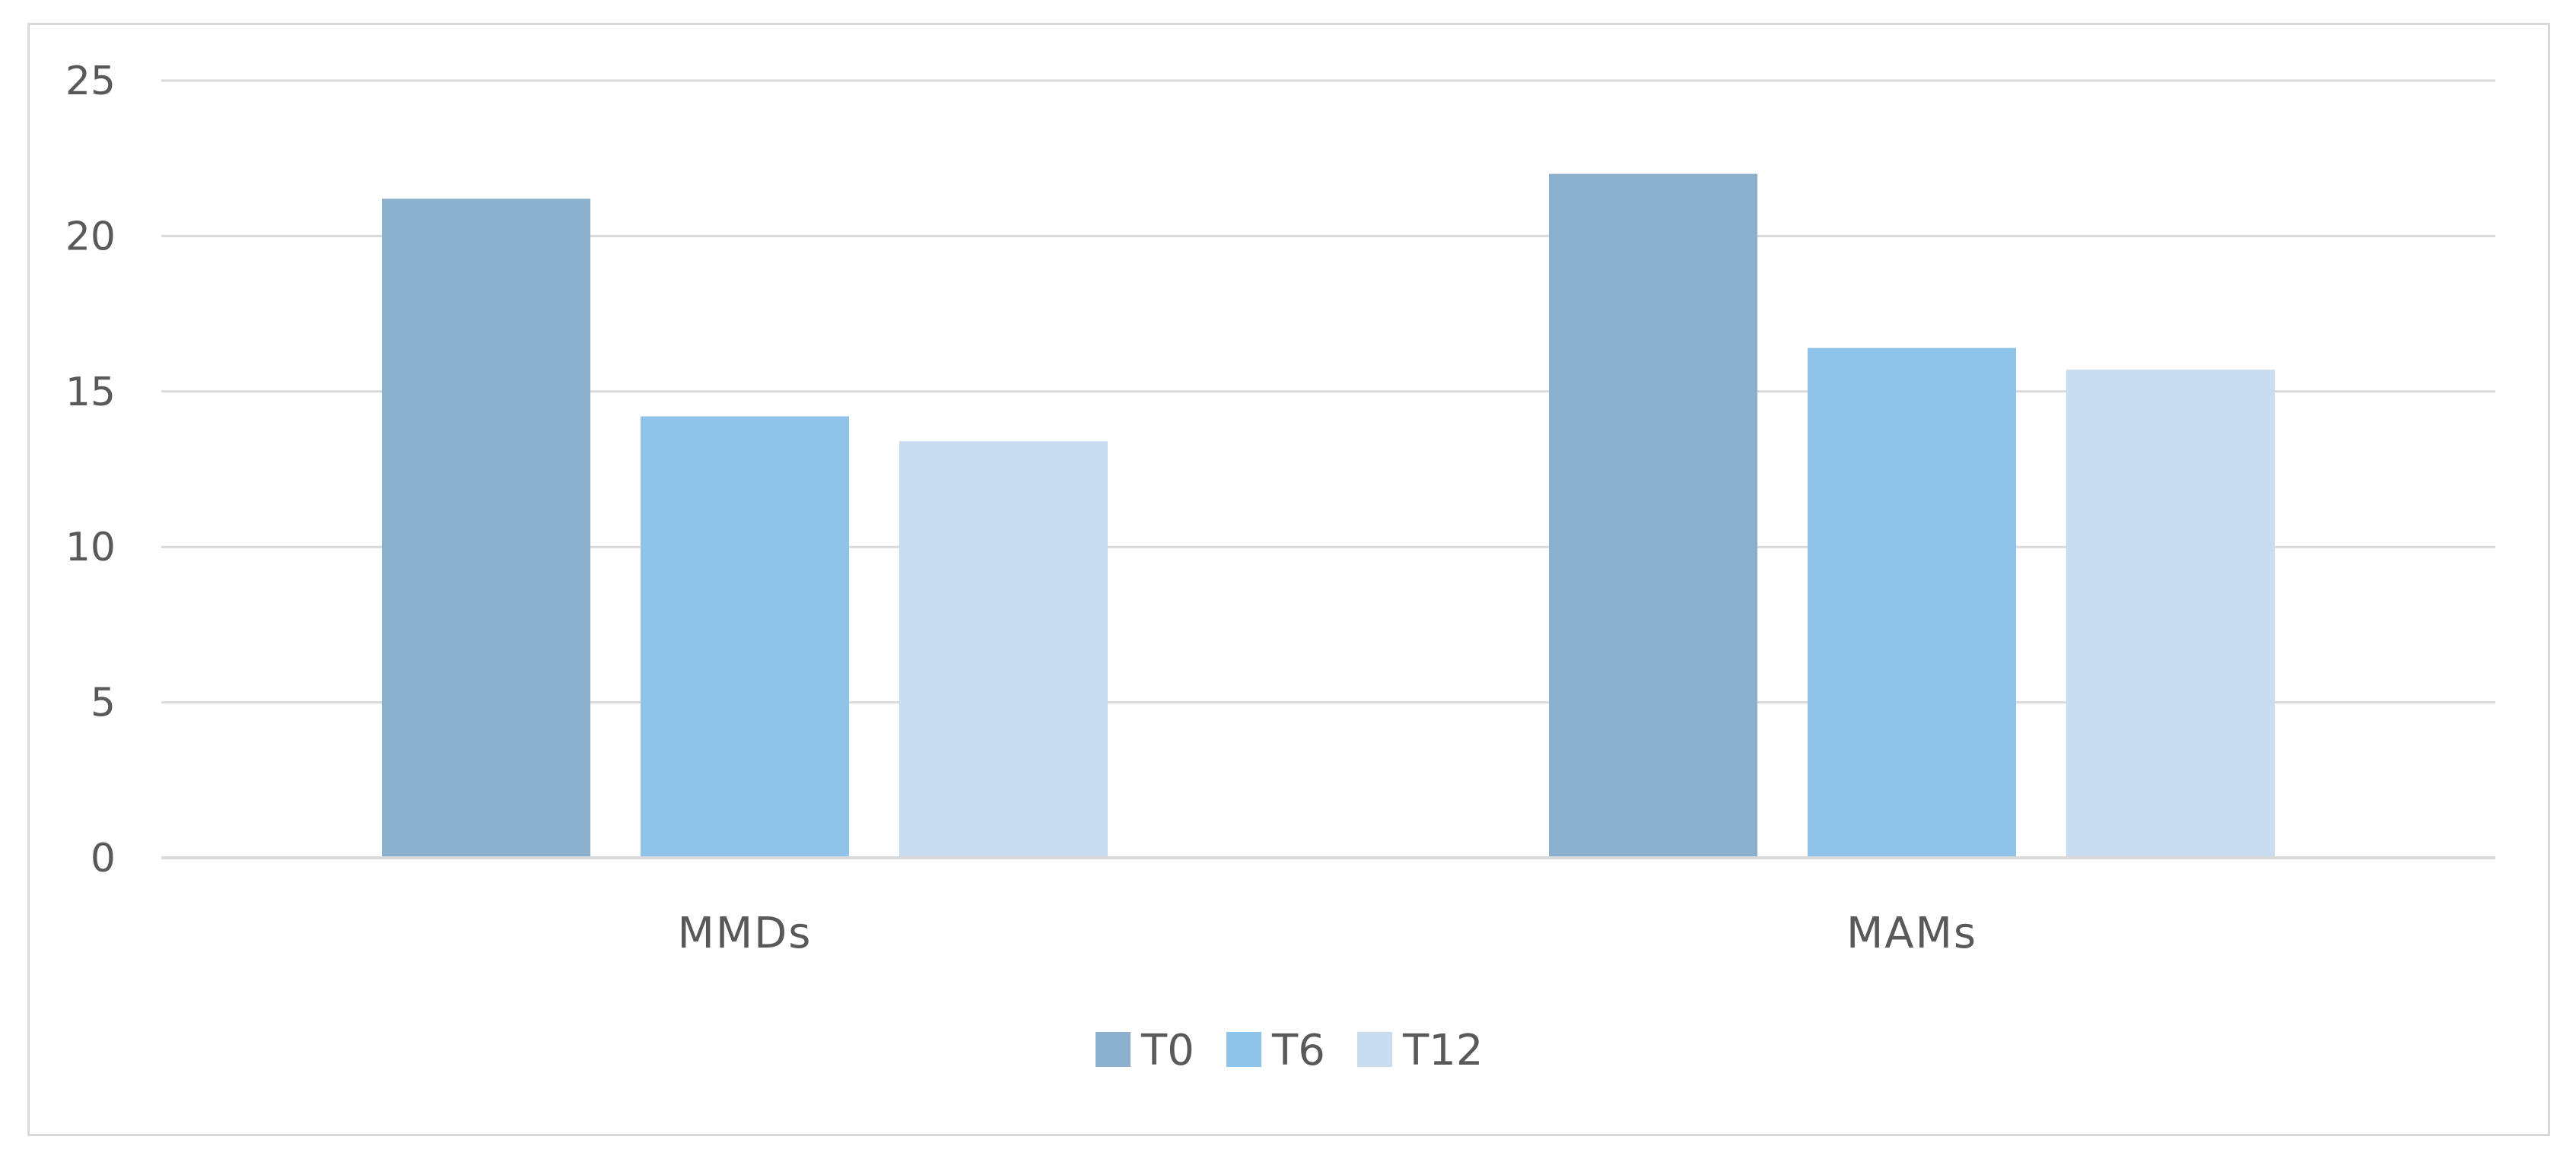 This screenshot has width=2576, height=1162. Describe the element at coordinates (745, 933) in the screenshot. I see `category-label: MMDs` at that location.